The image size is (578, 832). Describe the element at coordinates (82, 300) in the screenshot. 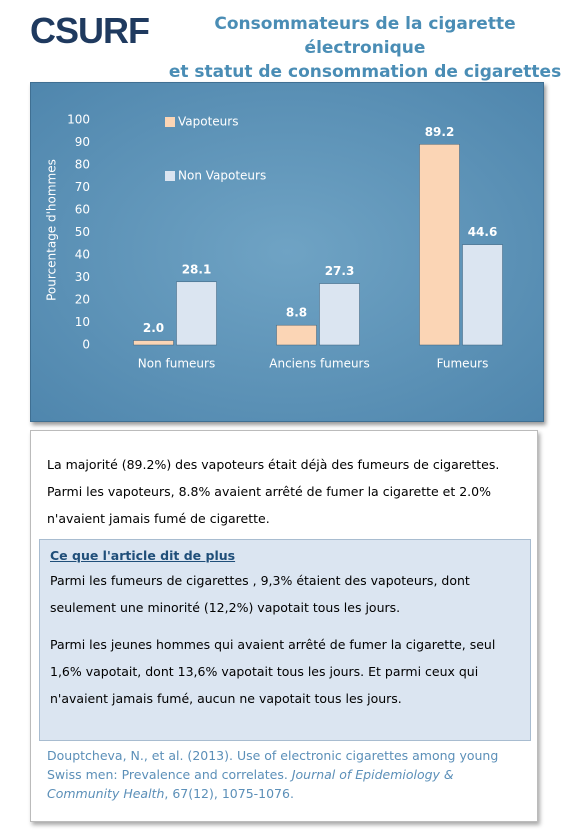

I see `y-tick-label: 20` at that location.